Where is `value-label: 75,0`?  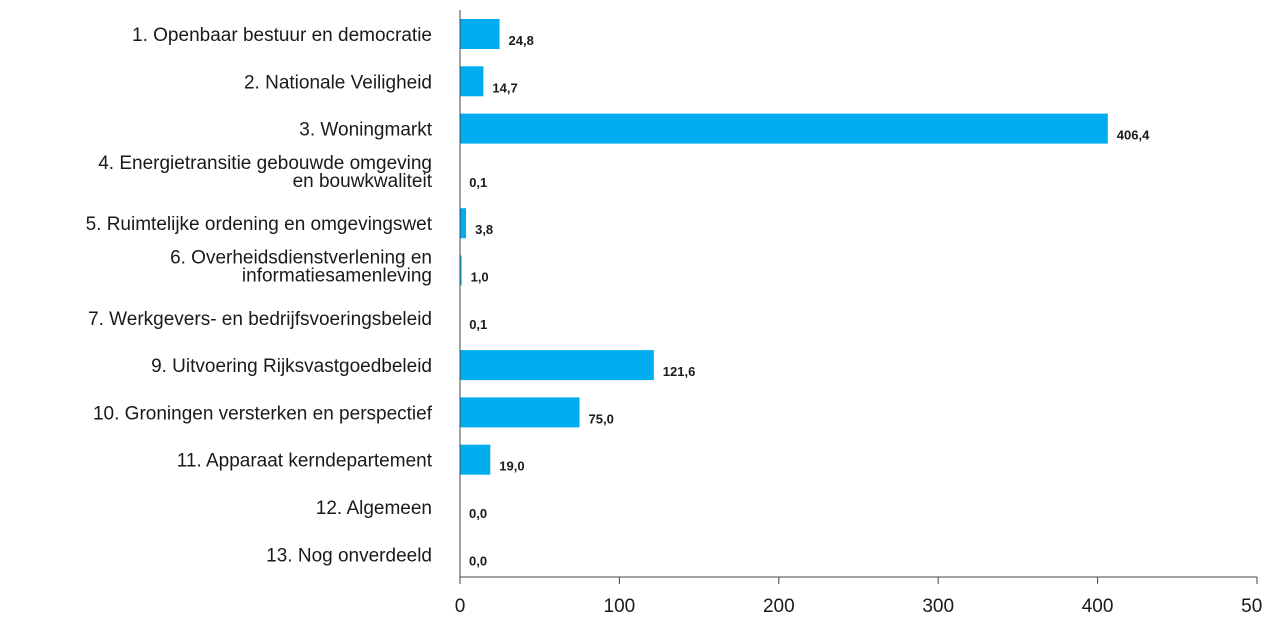 value-label: 75,0 is located at coordinates (601, 418).